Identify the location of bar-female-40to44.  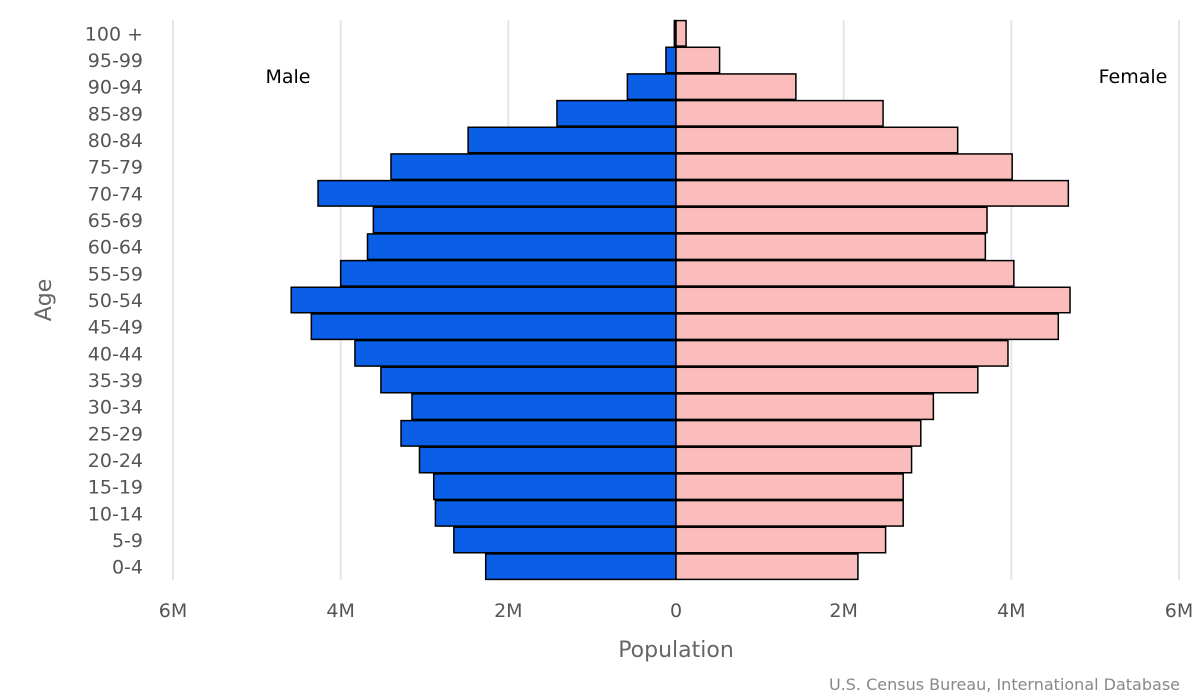
(842, 353).